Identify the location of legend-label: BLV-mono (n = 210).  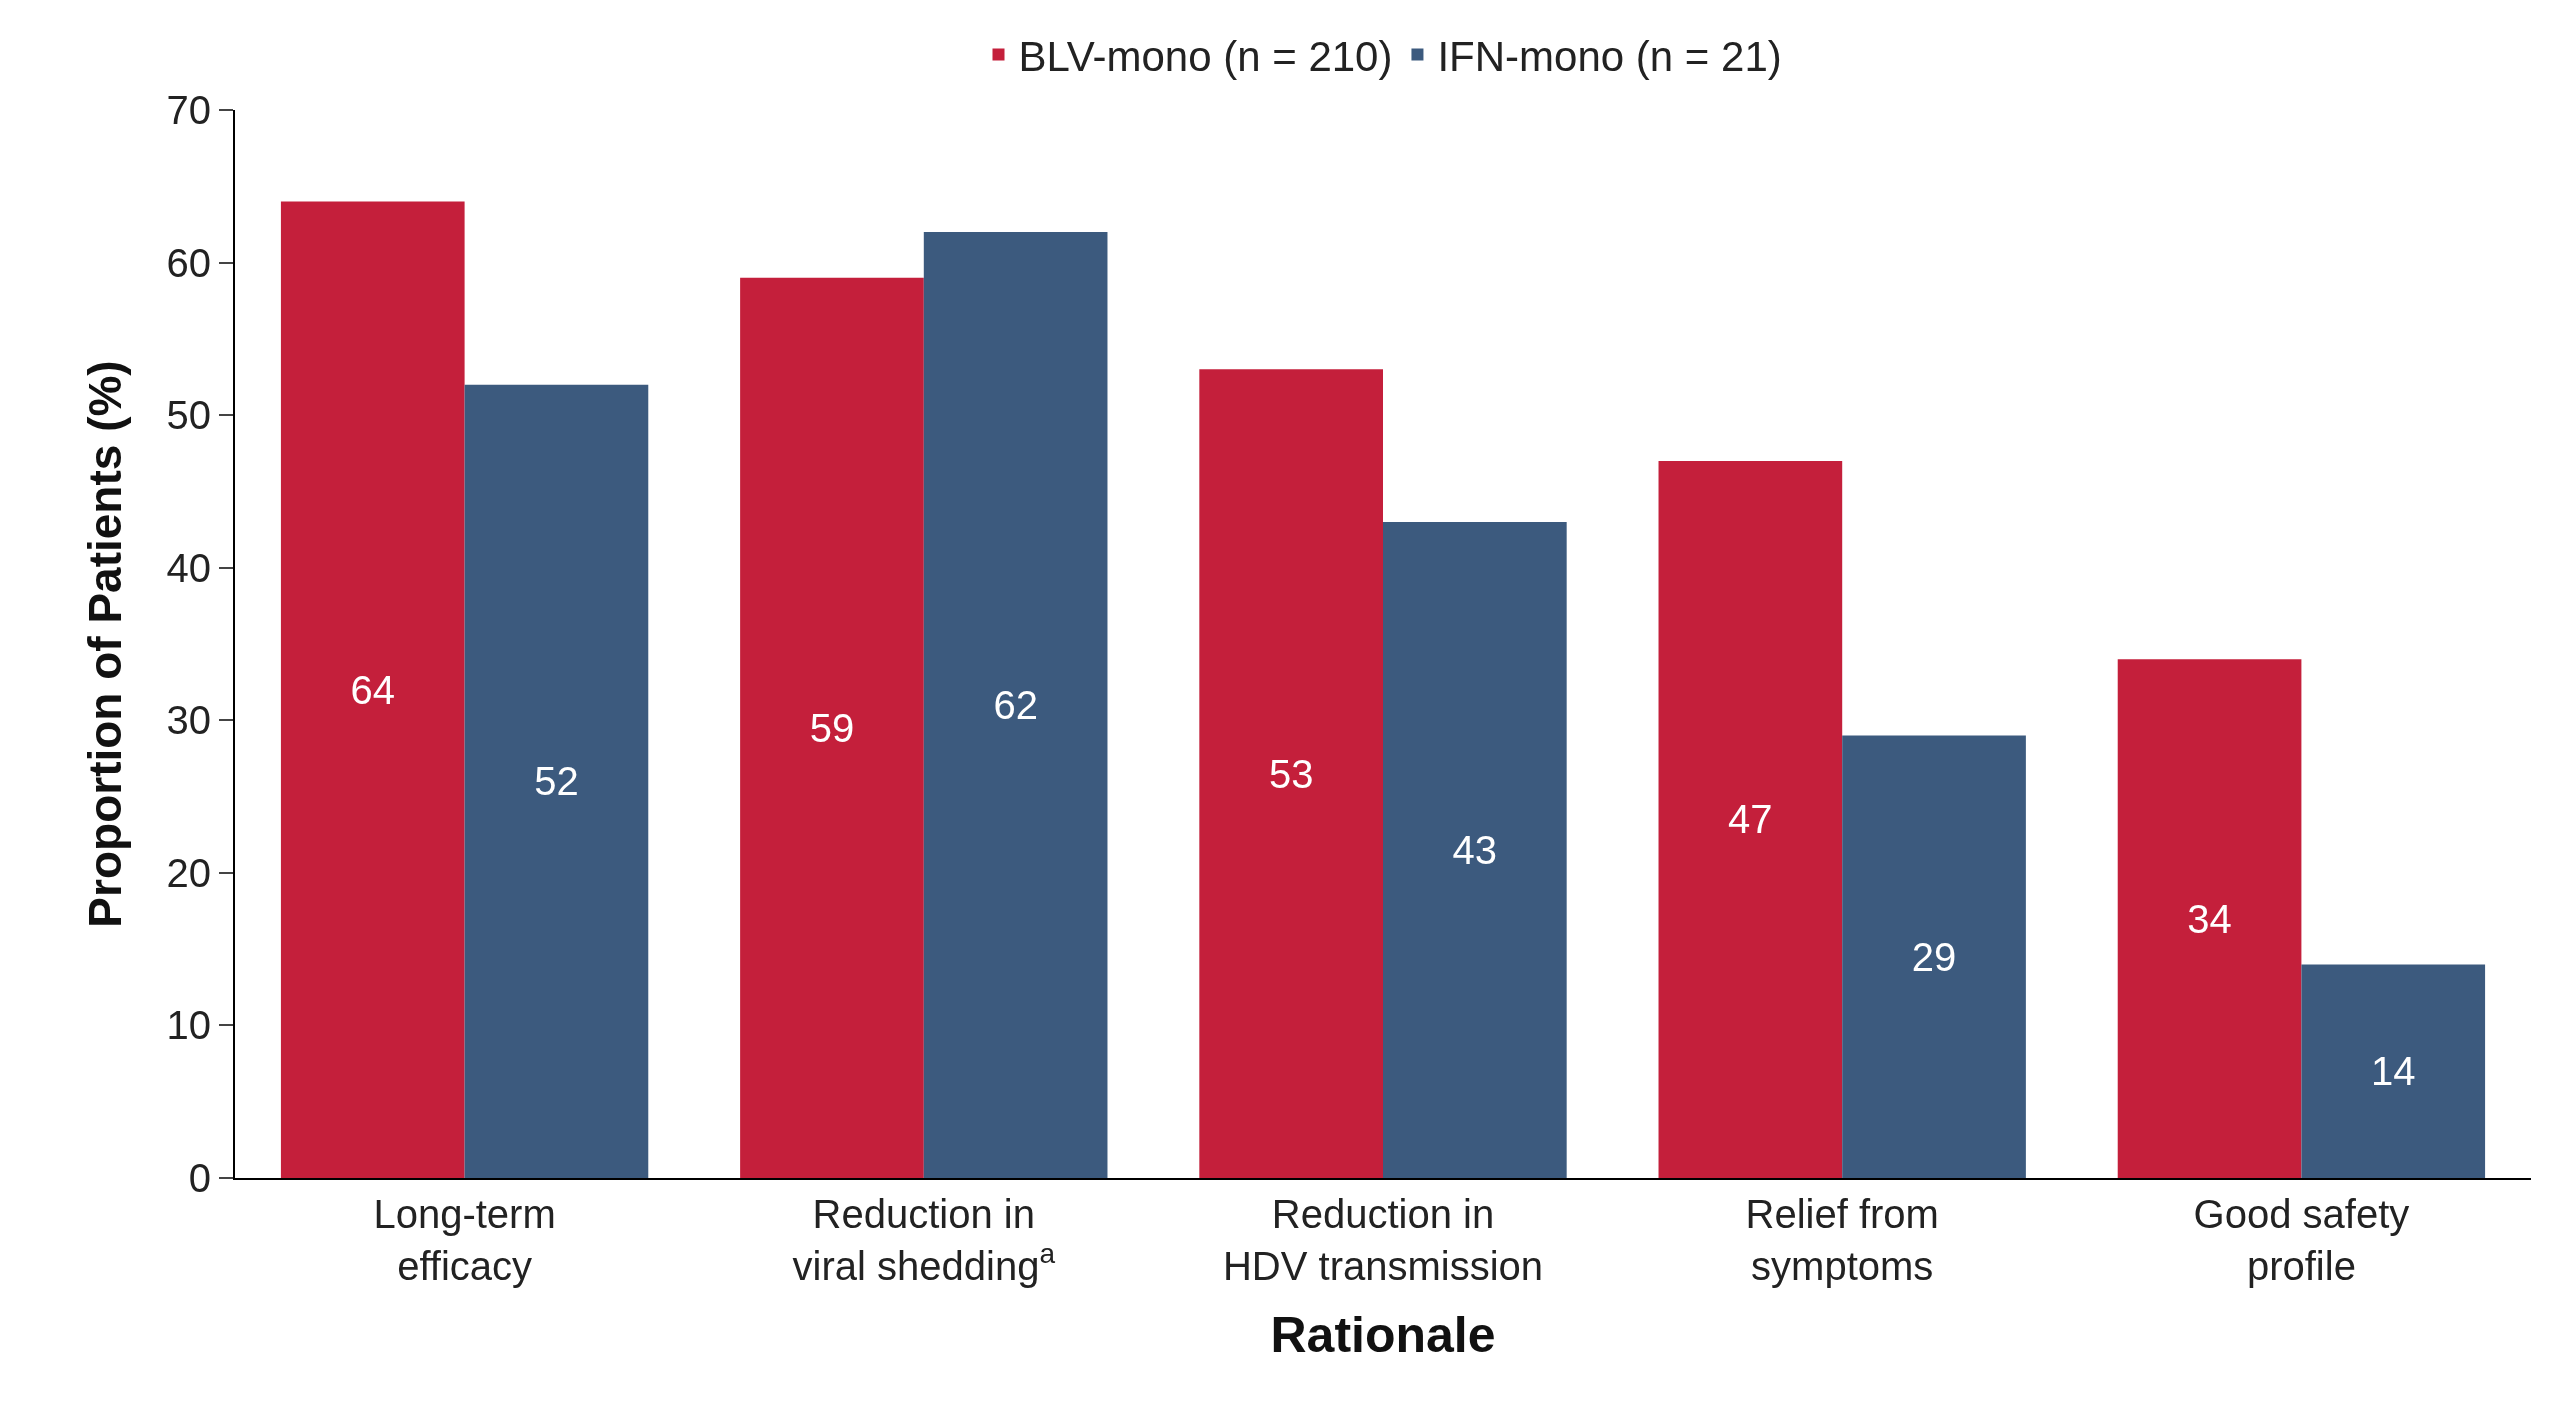
(1205, 56).